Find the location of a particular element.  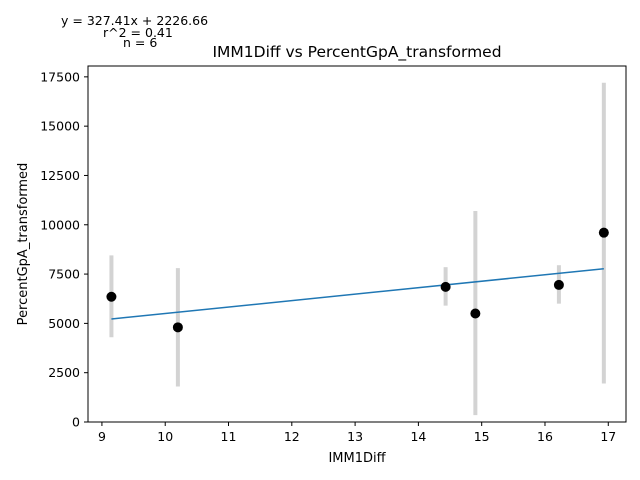

y-tick-label: 12500 is located at coordinates (60, 175).